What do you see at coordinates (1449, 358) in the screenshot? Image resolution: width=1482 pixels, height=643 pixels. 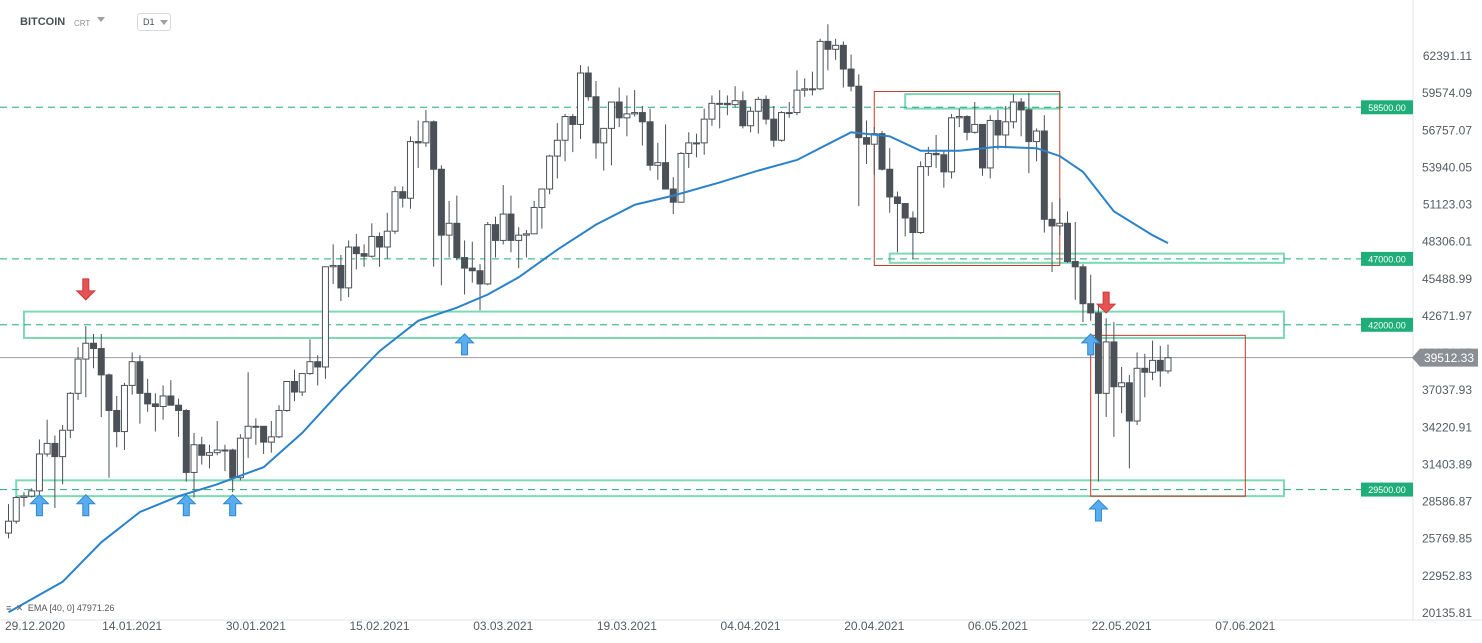 I see `current-price-label: 39512.33` at bounding box center [1449, 358].